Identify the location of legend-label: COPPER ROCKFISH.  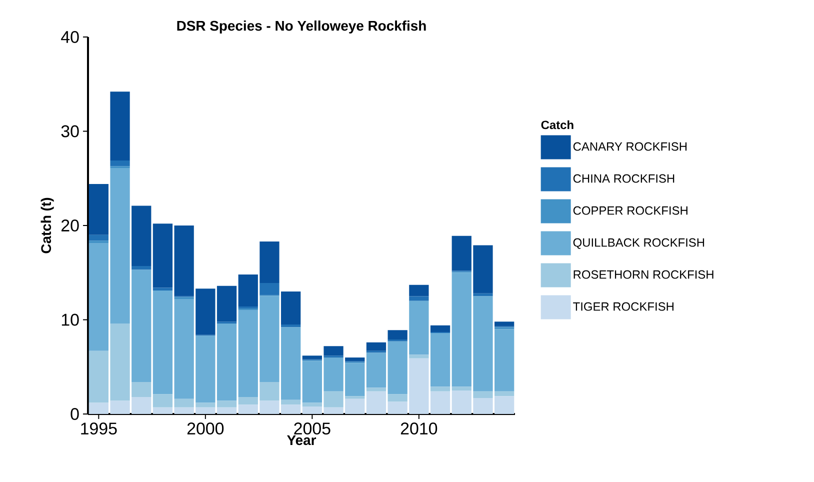
(630, 210).